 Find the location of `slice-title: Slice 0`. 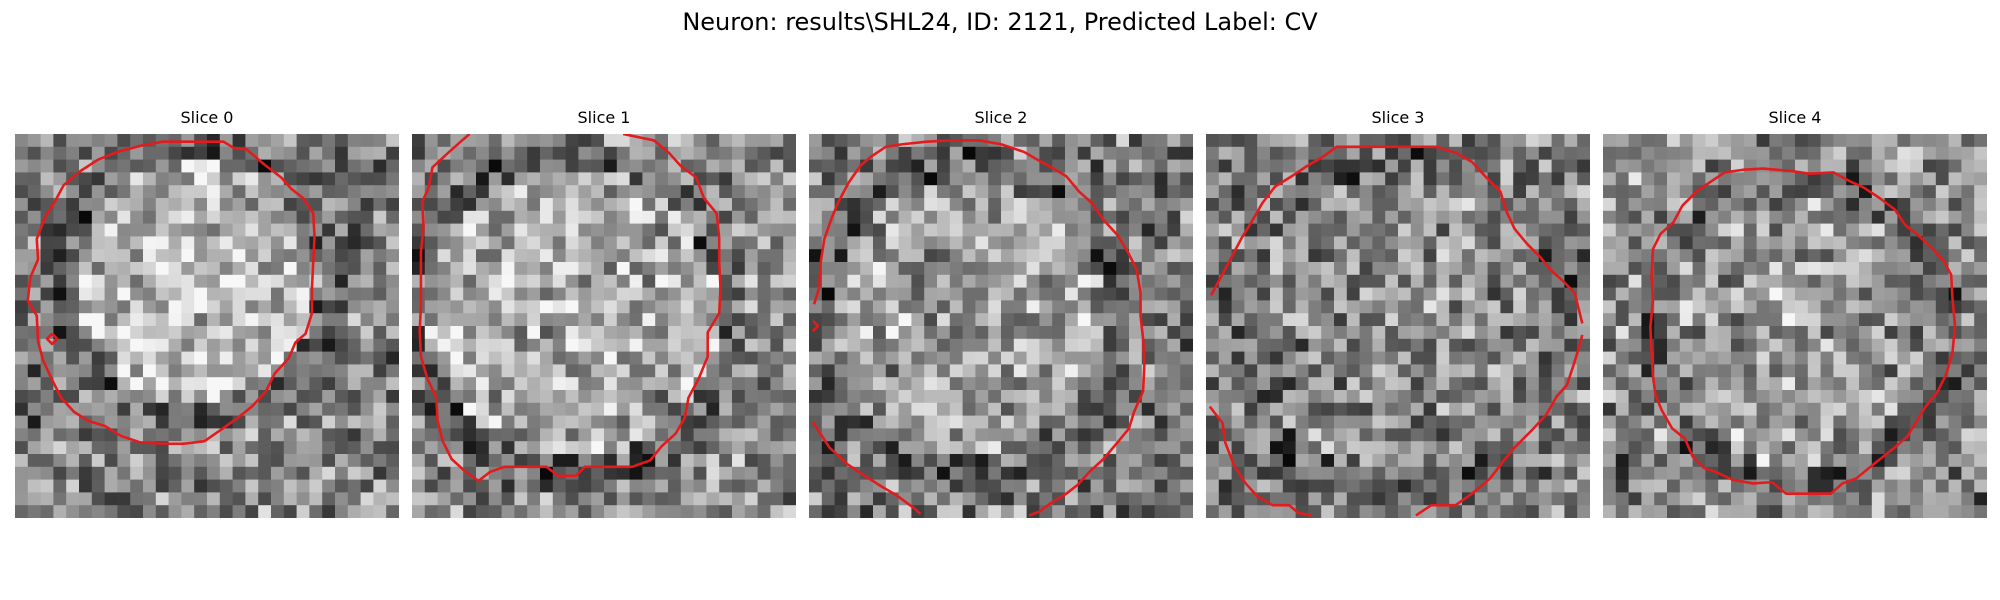

slice-title: Slice 0 is located at coordinates (207, 117).